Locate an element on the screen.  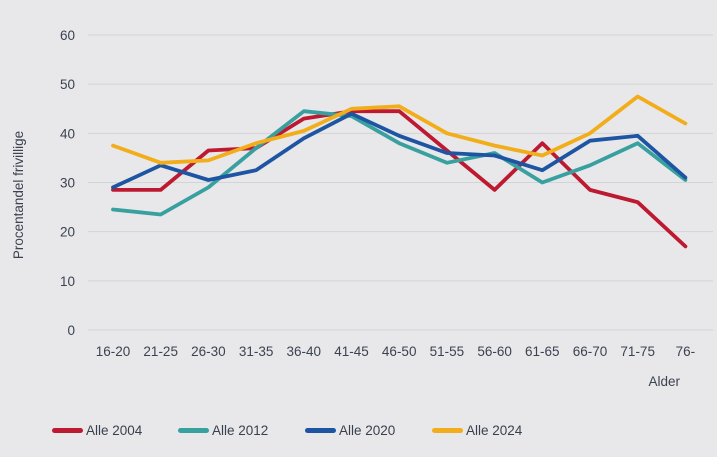
y-tick-label: 20 is located at coordinates (67, 232).